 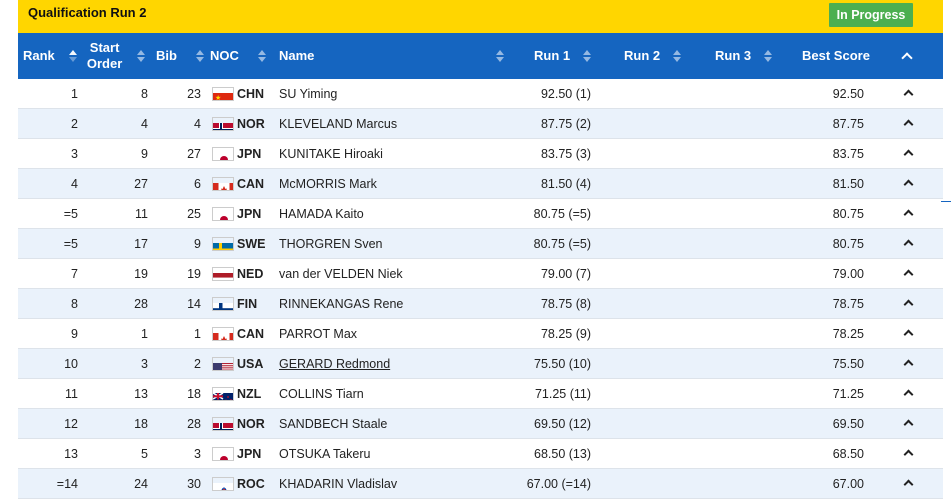 What do you see at coordinates (480, 244) in the screenshot?
I see `table-row: =5 17 9 SWE THORGREN Sven 80.75 (=5) 80.75` at bounding box center [480, 244].